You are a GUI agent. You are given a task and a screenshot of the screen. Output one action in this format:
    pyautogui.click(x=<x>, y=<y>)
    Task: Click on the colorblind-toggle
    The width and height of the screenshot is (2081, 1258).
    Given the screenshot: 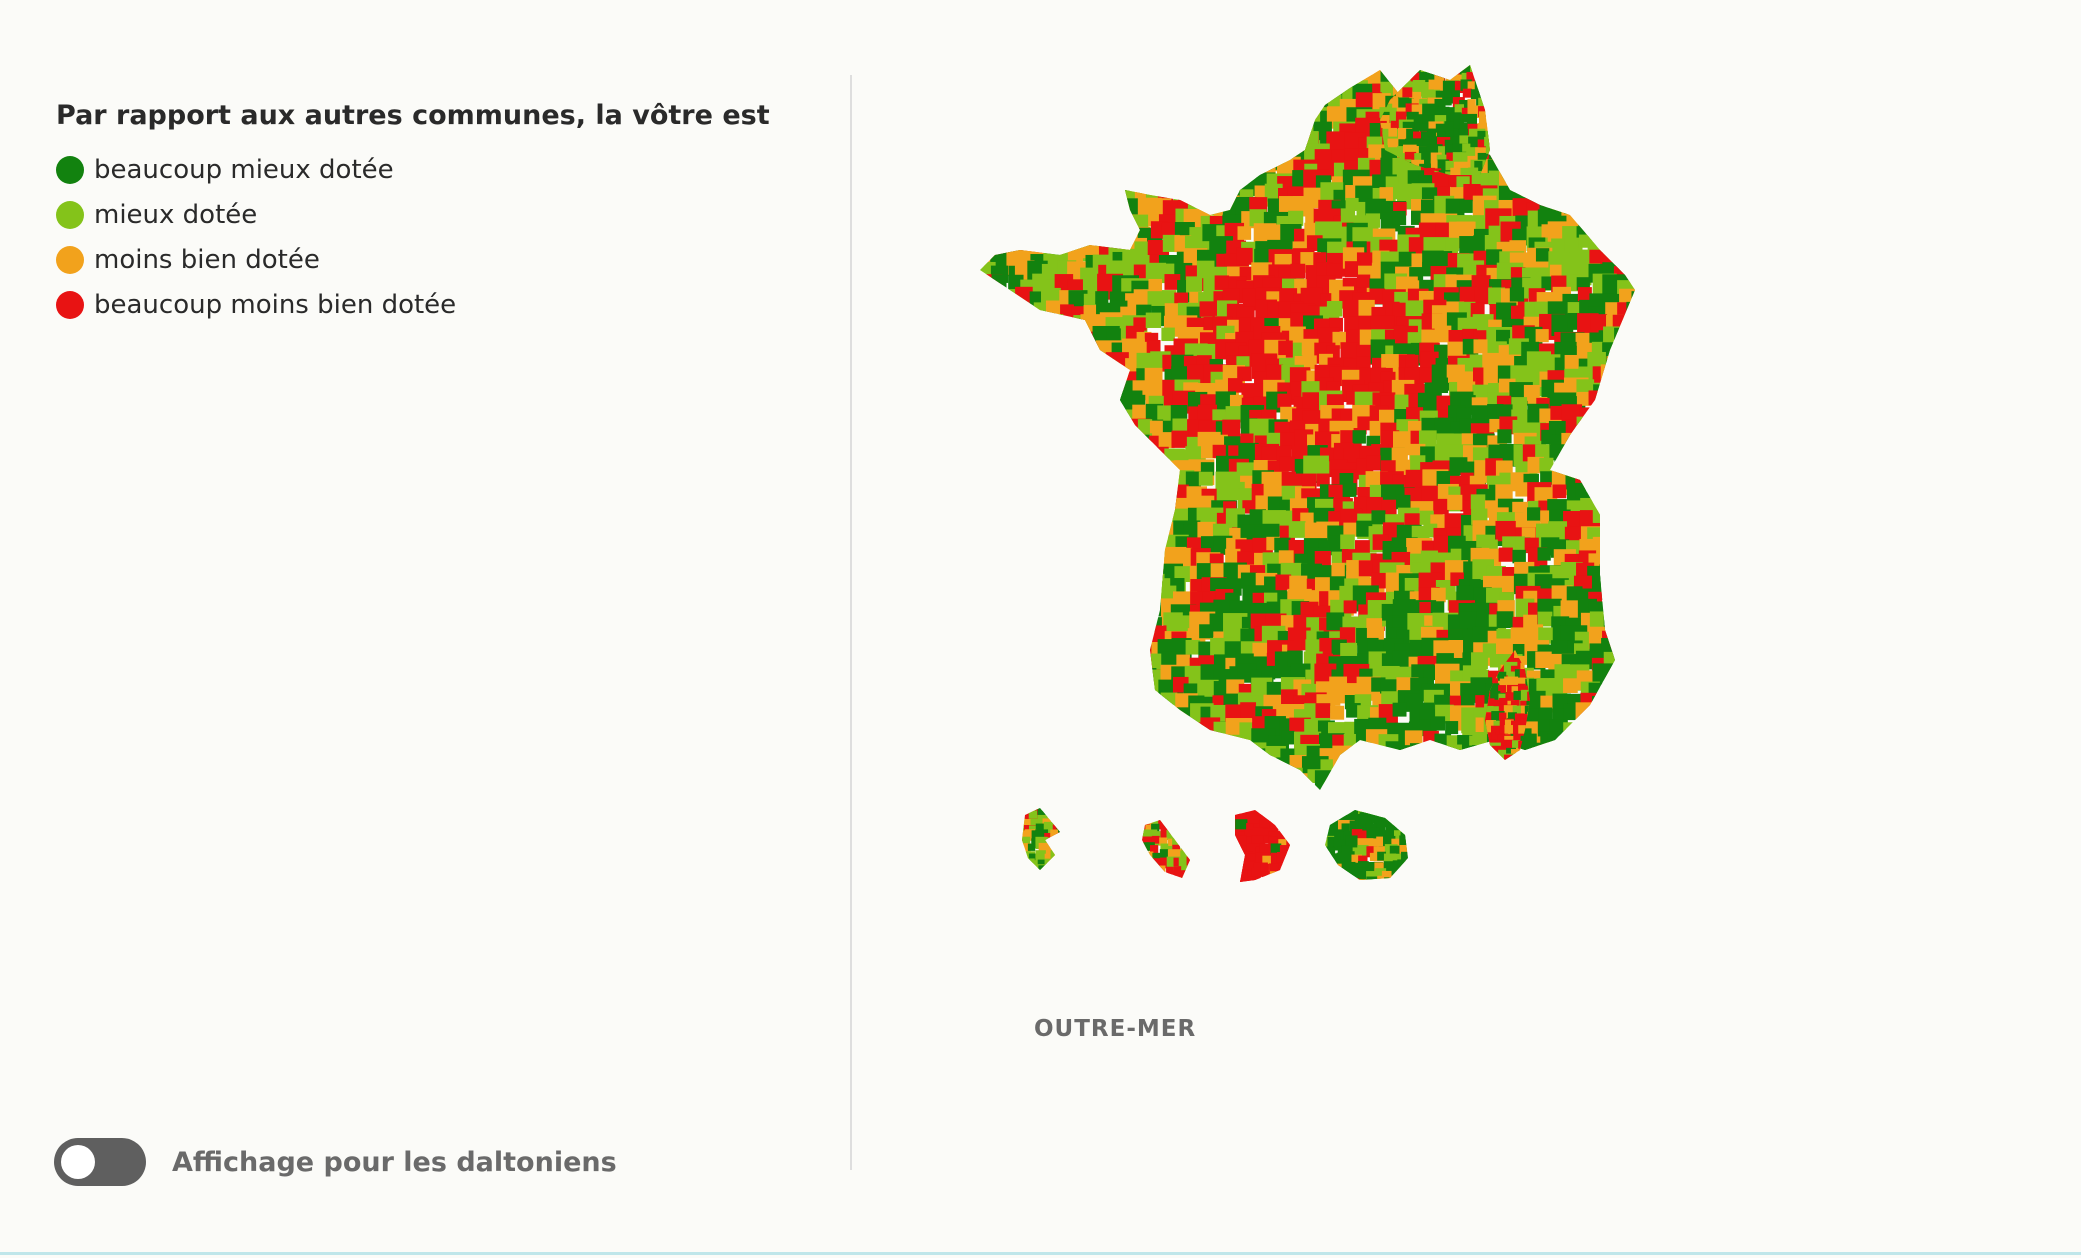 What is the action you would take?
    pyautogui.click(x=100, y=1162)
    